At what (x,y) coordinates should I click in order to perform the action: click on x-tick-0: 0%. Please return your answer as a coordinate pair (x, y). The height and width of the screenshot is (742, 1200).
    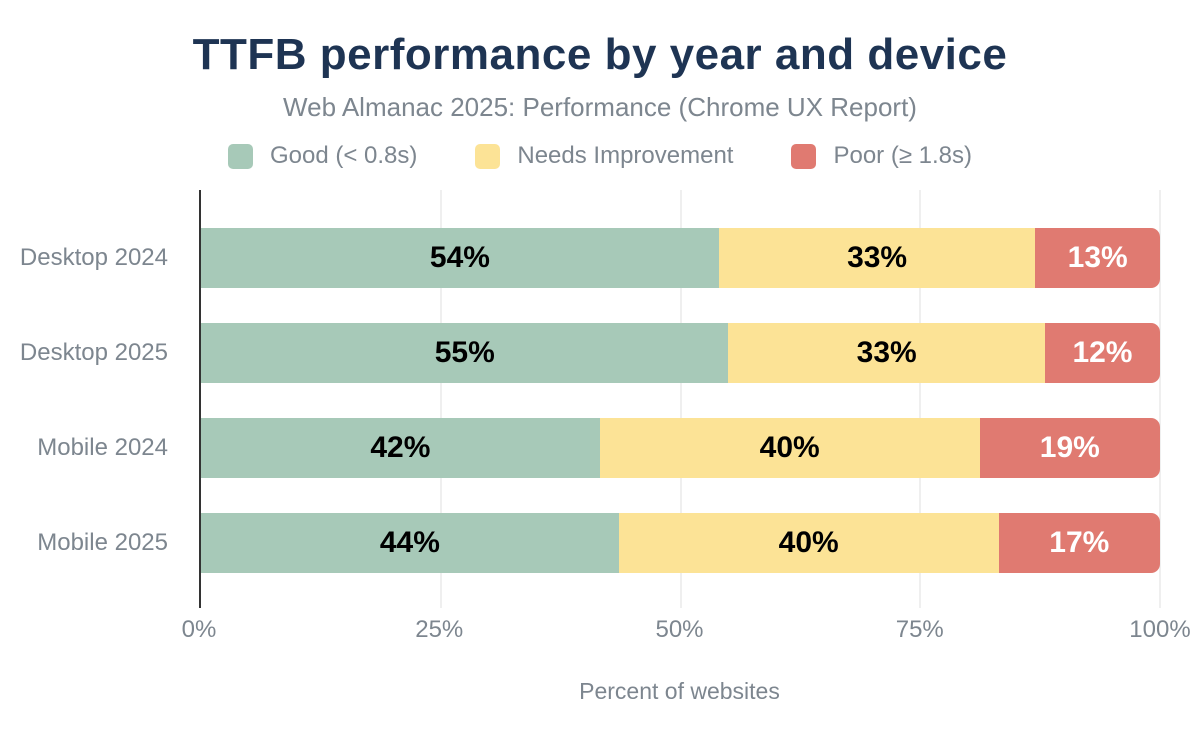
    Looking at the image, I should click on (199, 629).